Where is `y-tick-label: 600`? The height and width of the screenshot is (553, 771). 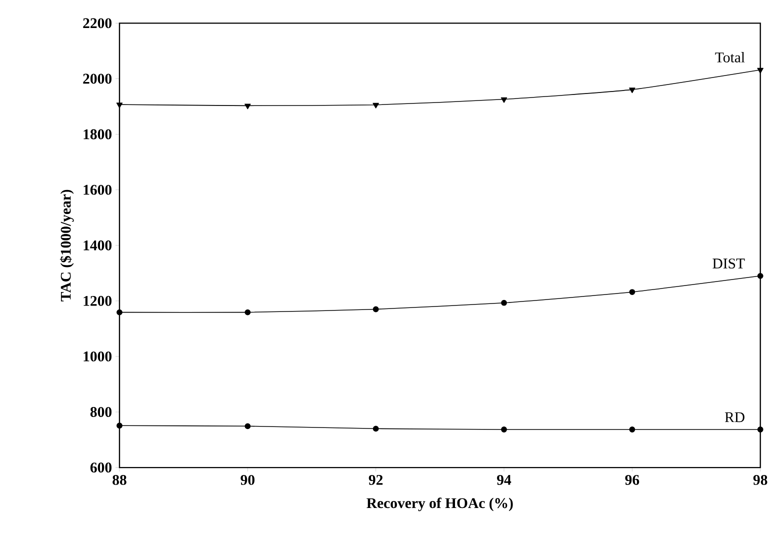
y-tick-label: 600 is located at coordinates (101, 467).